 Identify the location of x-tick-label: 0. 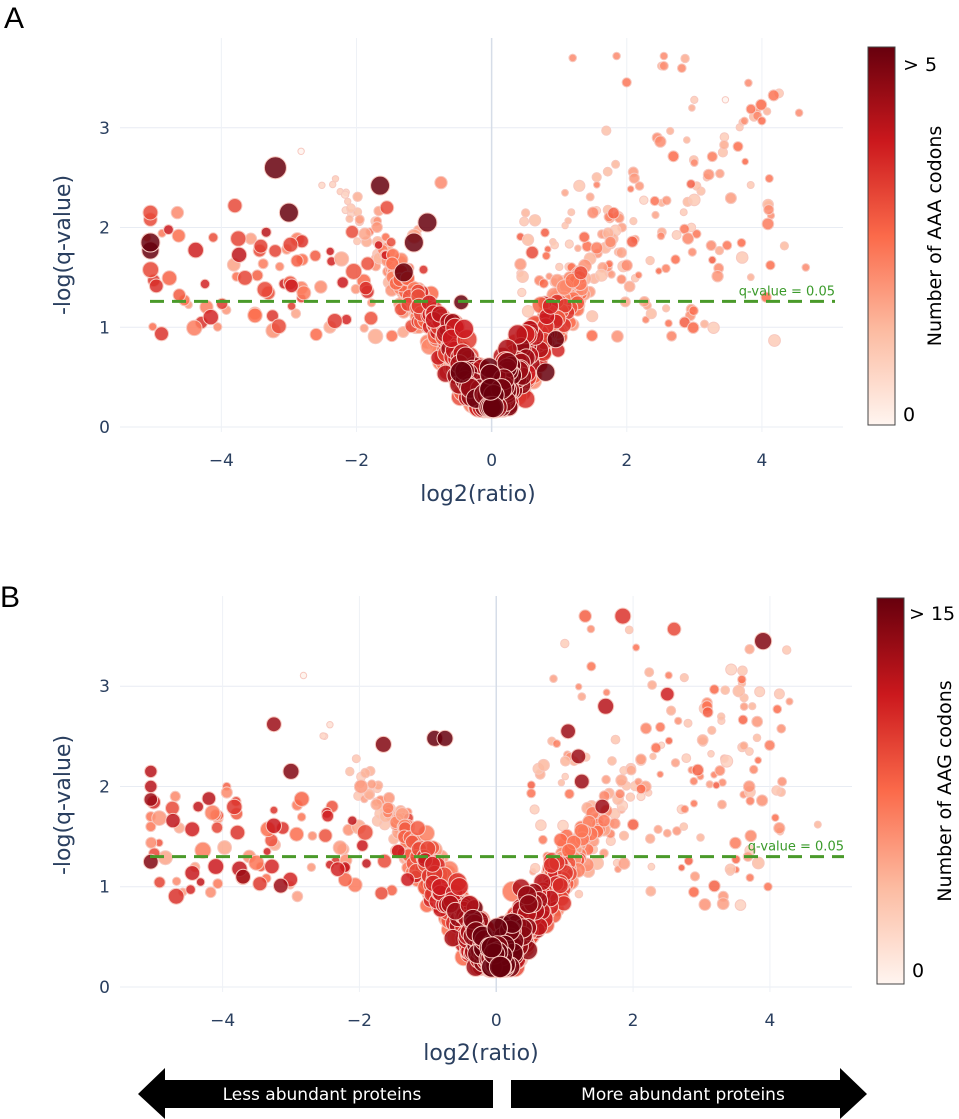
(496, 1021).